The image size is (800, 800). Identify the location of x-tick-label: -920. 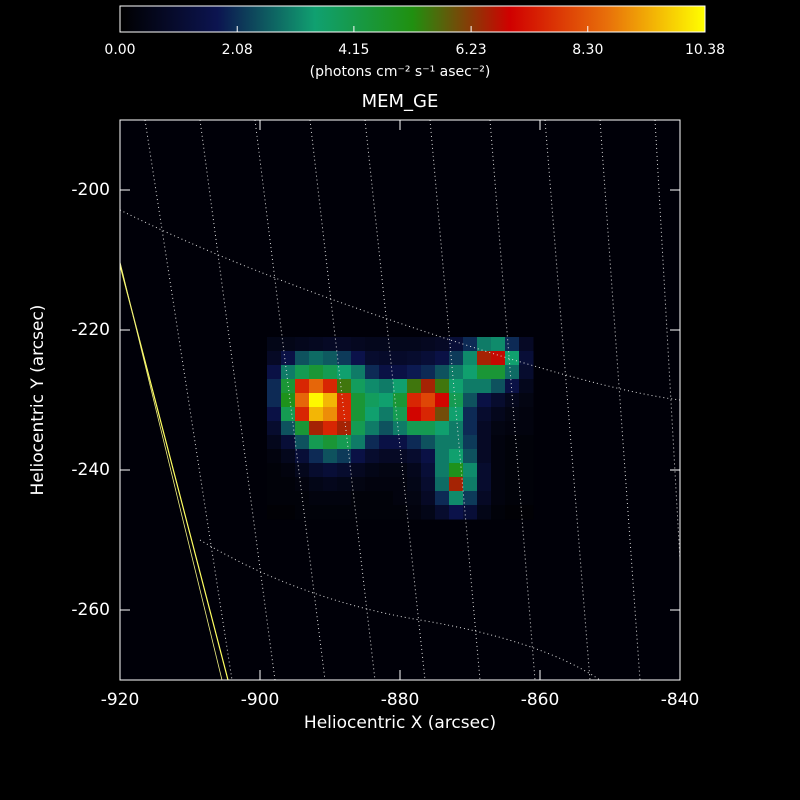
(120, 700).